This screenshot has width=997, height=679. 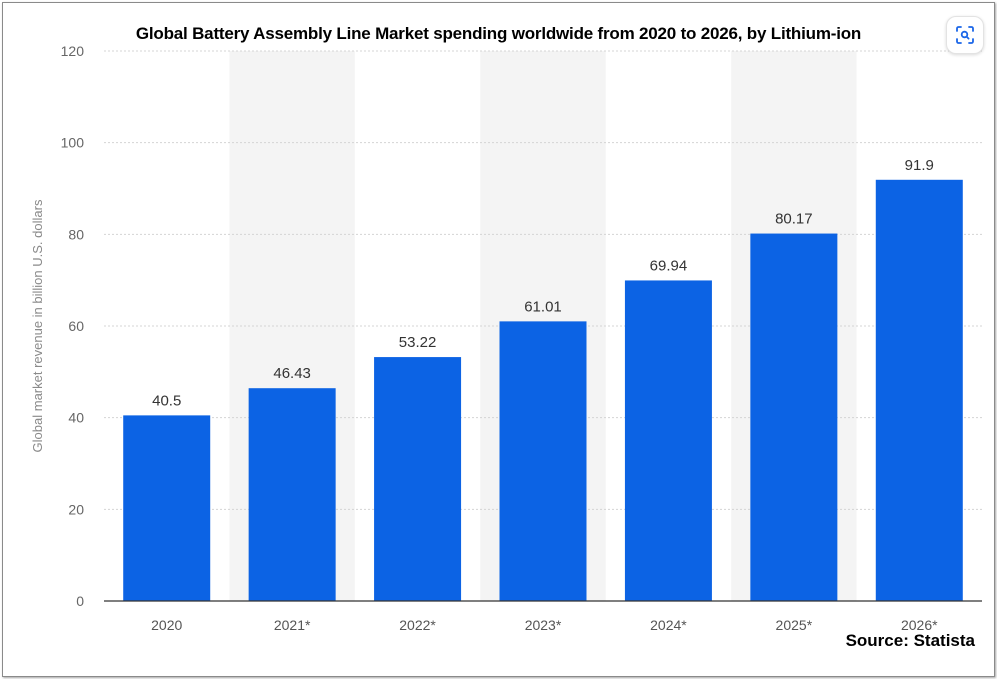 I want to click on source-label: Source: Statista, so click(x=910, y=640).